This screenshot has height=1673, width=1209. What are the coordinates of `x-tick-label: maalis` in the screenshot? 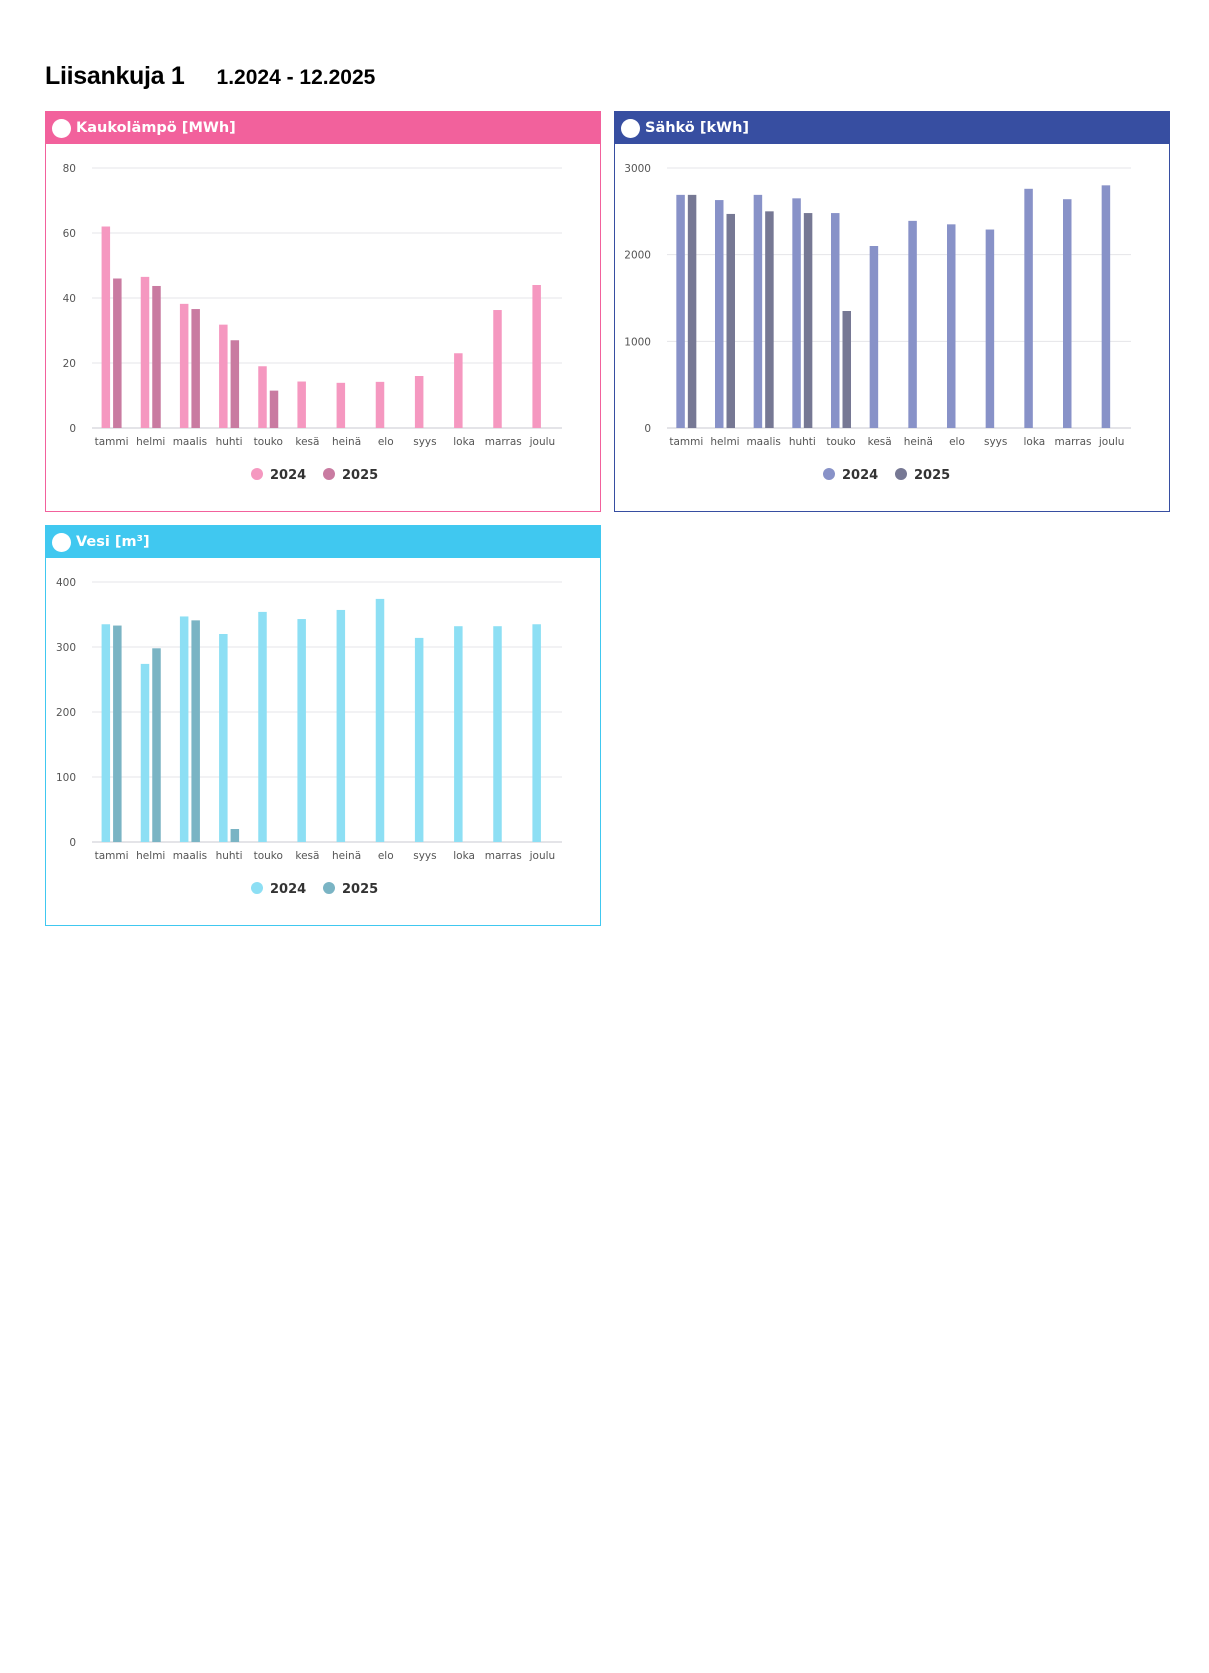 It's located at (763, 442).